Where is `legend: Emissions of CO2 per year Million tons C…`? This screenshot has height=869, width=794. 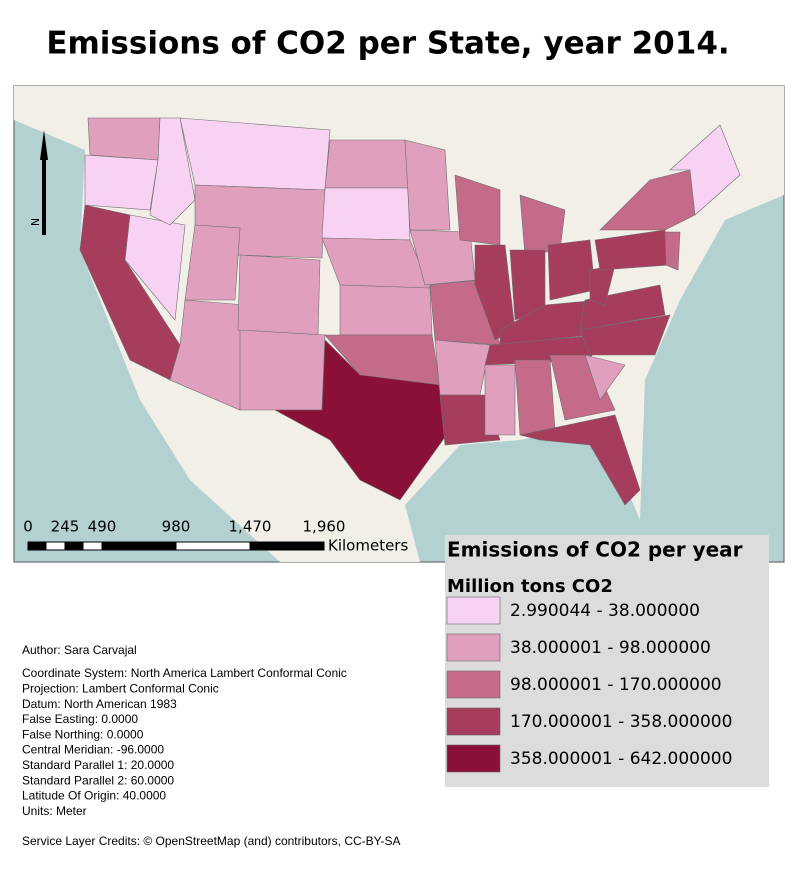 legend: Emissions of CO2 per year Million tons C… is located at coordinates (607, 661).